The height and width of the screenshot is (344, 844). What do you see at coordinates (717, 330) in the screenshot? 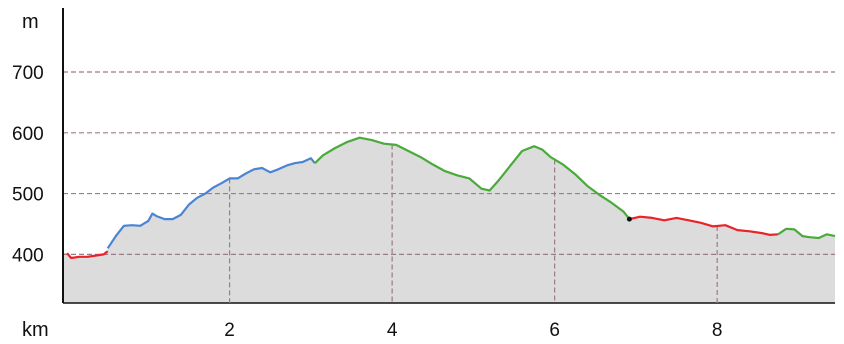
I see `x-tick-label: 8` at bounding box center [717, 330].